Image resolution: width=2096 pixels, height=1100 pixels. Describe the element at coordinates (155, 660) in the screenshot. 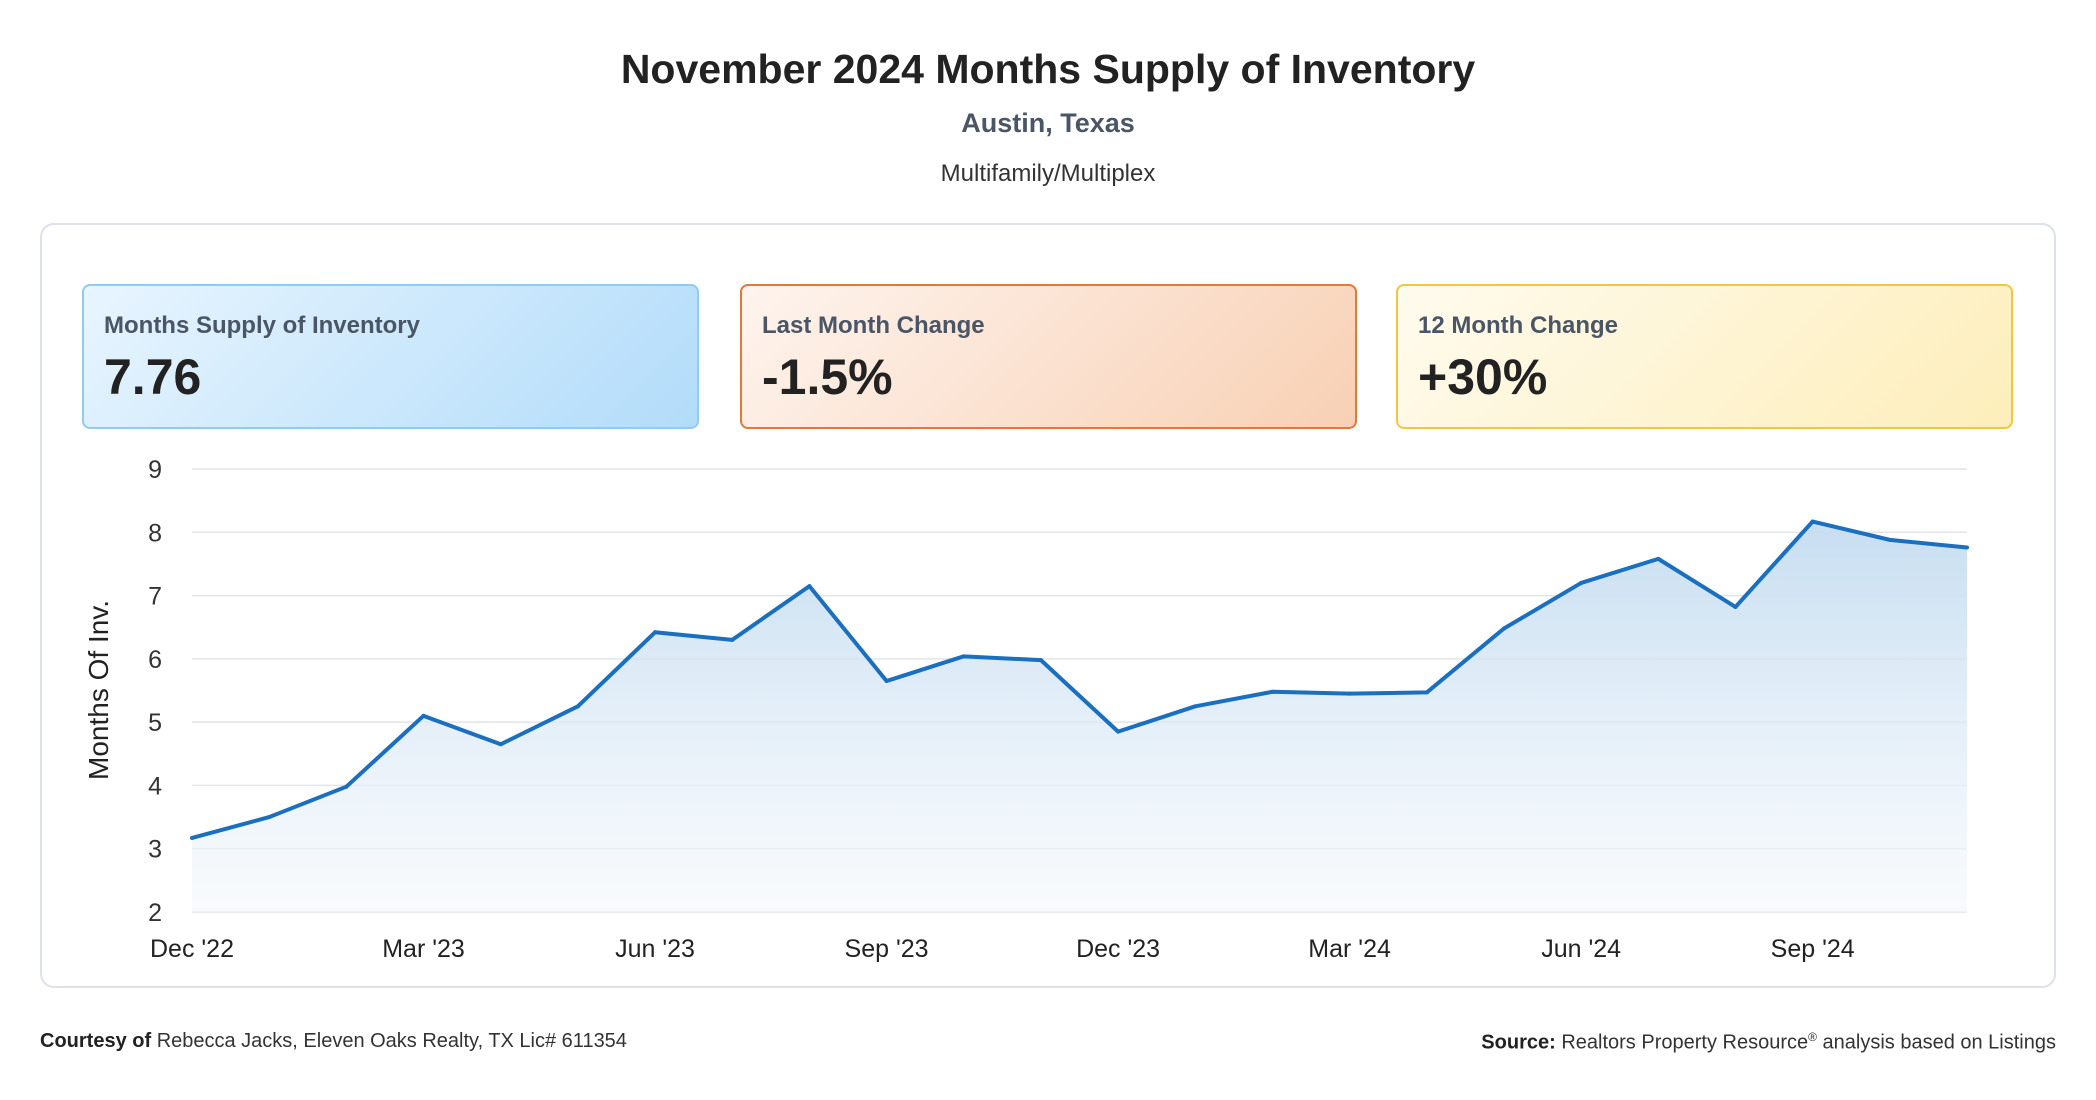

I see `y-tick-label: 6` at that location.